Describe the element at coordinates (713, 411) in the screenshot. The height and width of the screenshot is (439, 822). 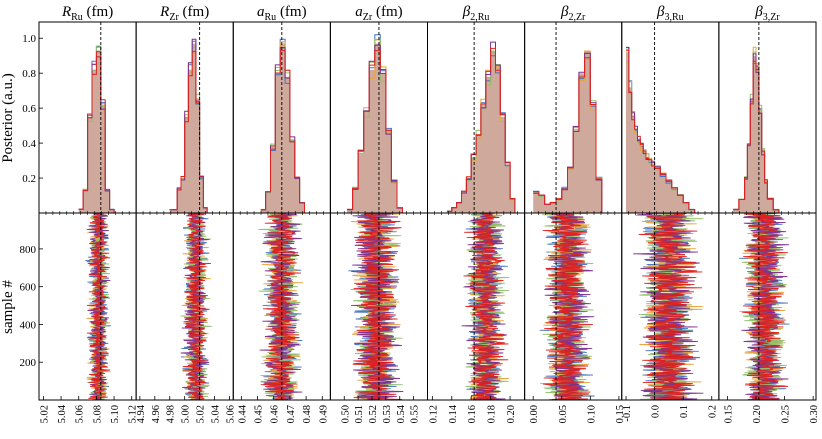
I see `x-tick-label: 0.2` at that location.